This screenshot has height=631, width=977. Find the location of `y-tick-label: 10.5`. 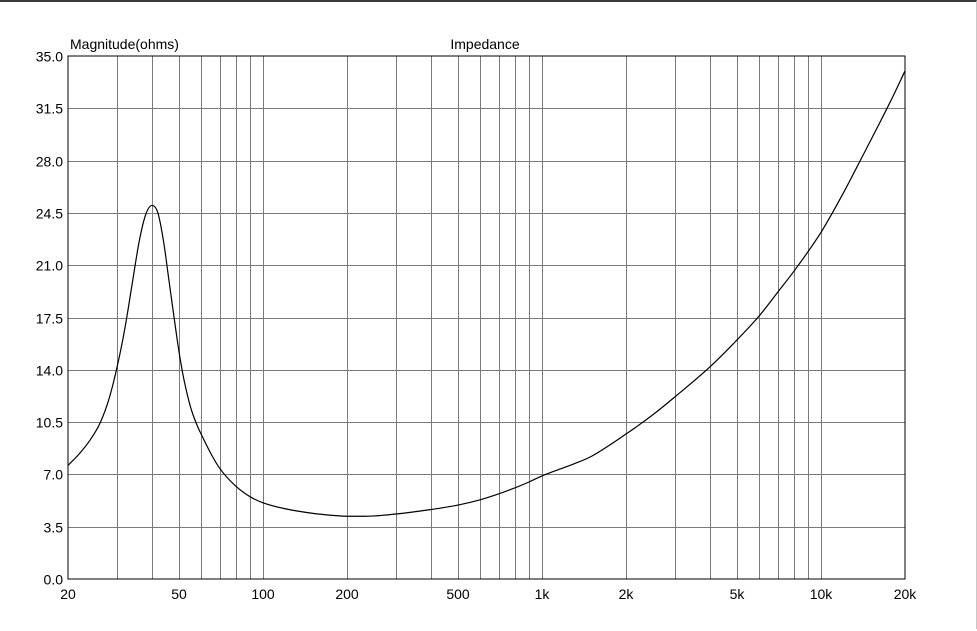

y-tick-label: 10.5 is located at coordinates (49, 423).